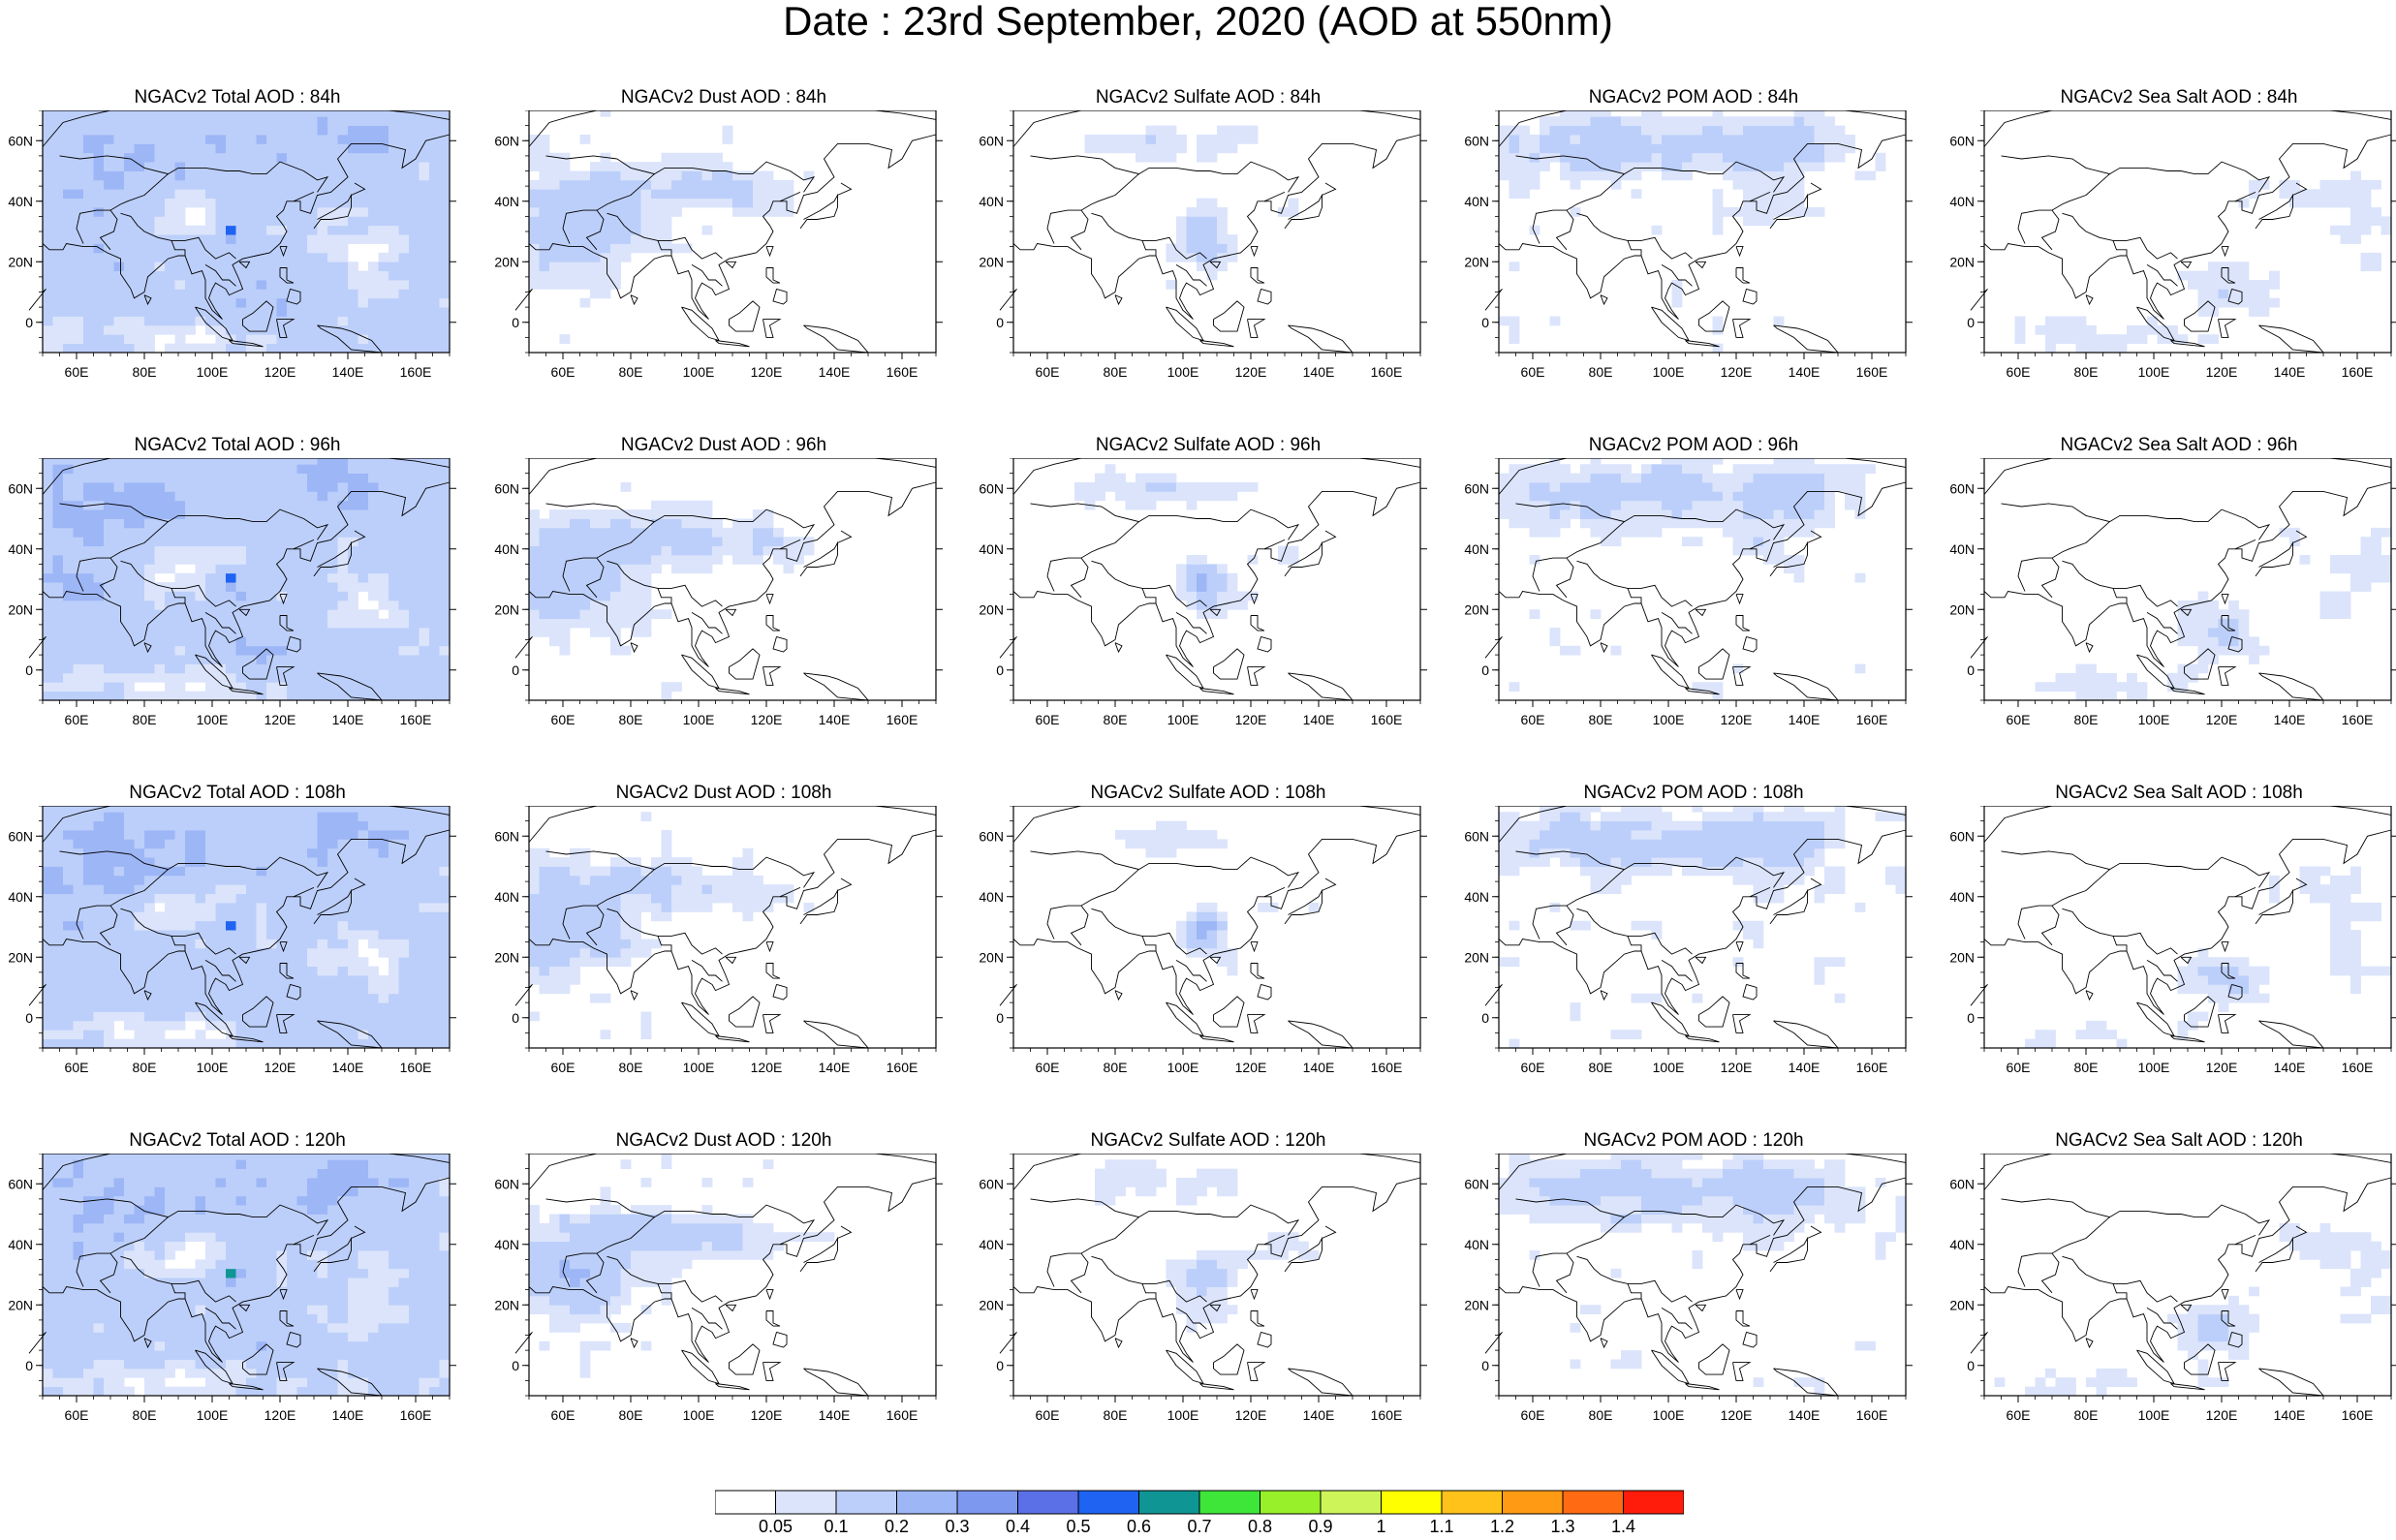  Describe the element at coordinates (1208, 794) in the screenshot. I see `panel-title: NGACv2 Sulfate AOD : 108h` at that location.